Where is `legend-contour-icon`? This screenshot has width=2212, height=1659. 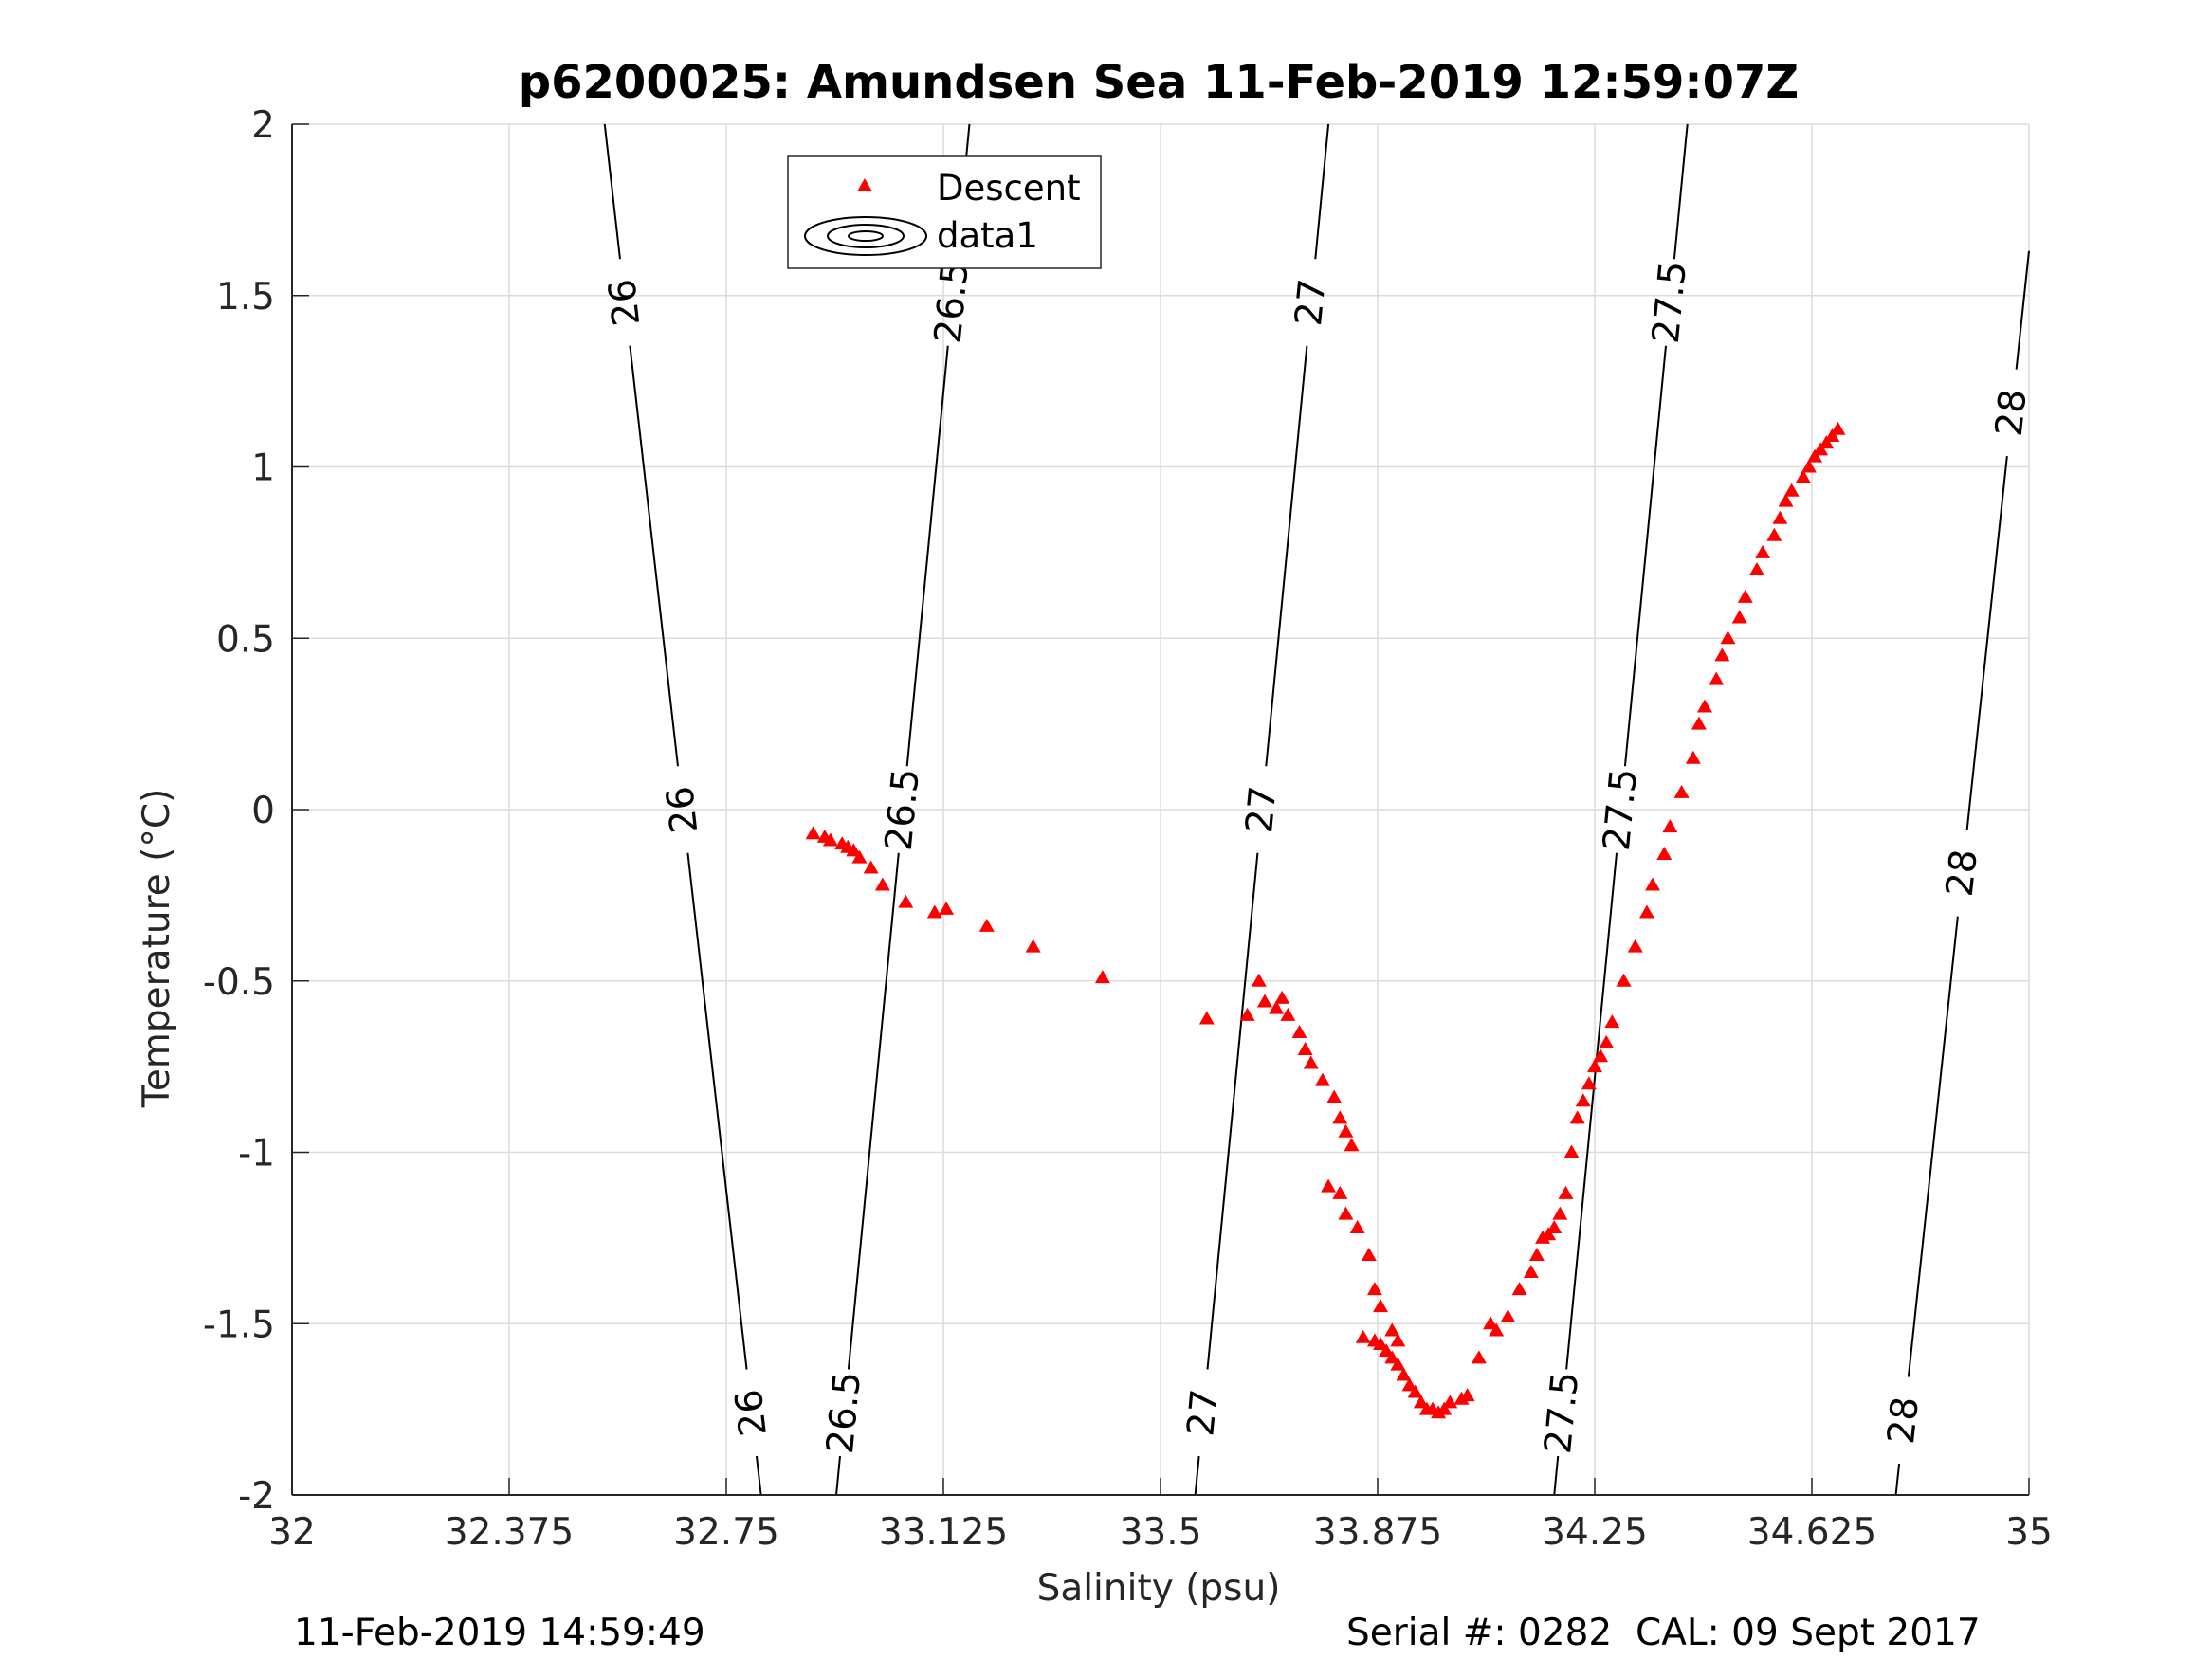
legend-contour-icon is located at coordinates (865, 236).